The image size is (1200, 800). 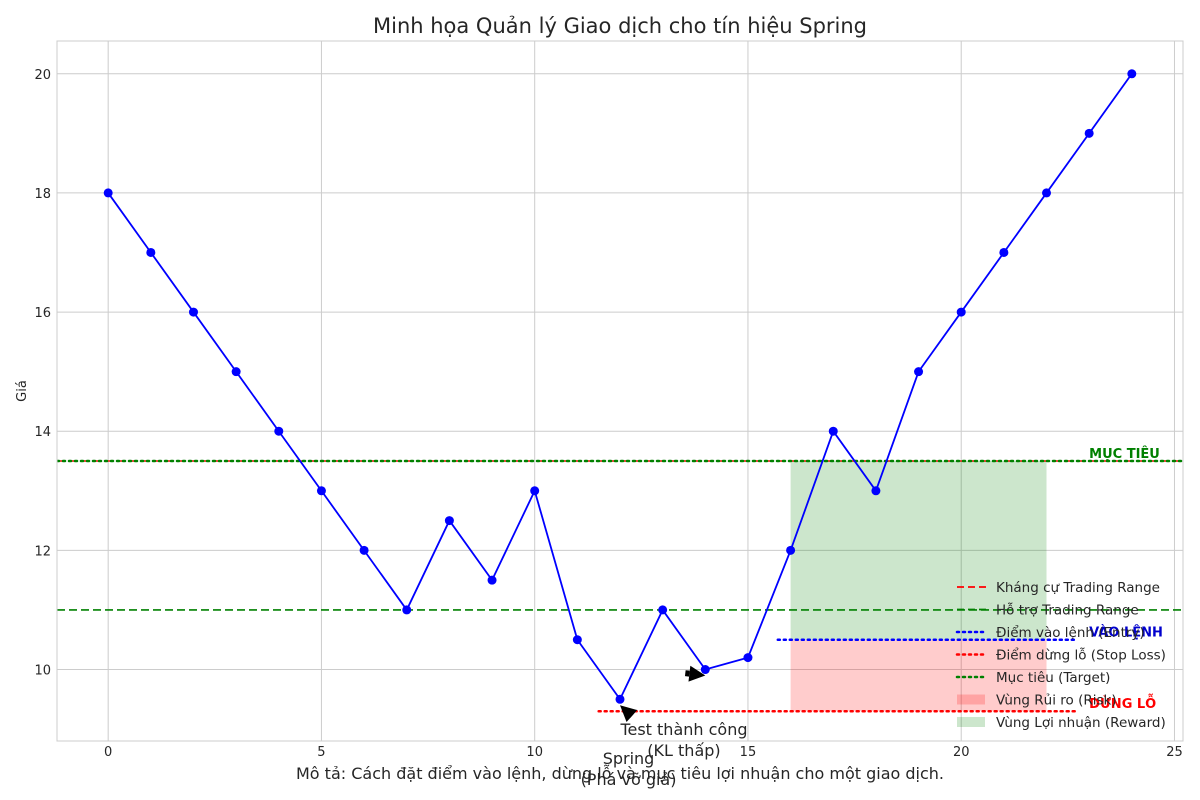 What do you see at coordinates (534, 752) in the screenshot?
I see `x-tick-label: 10` at bounding box center [534, 752].